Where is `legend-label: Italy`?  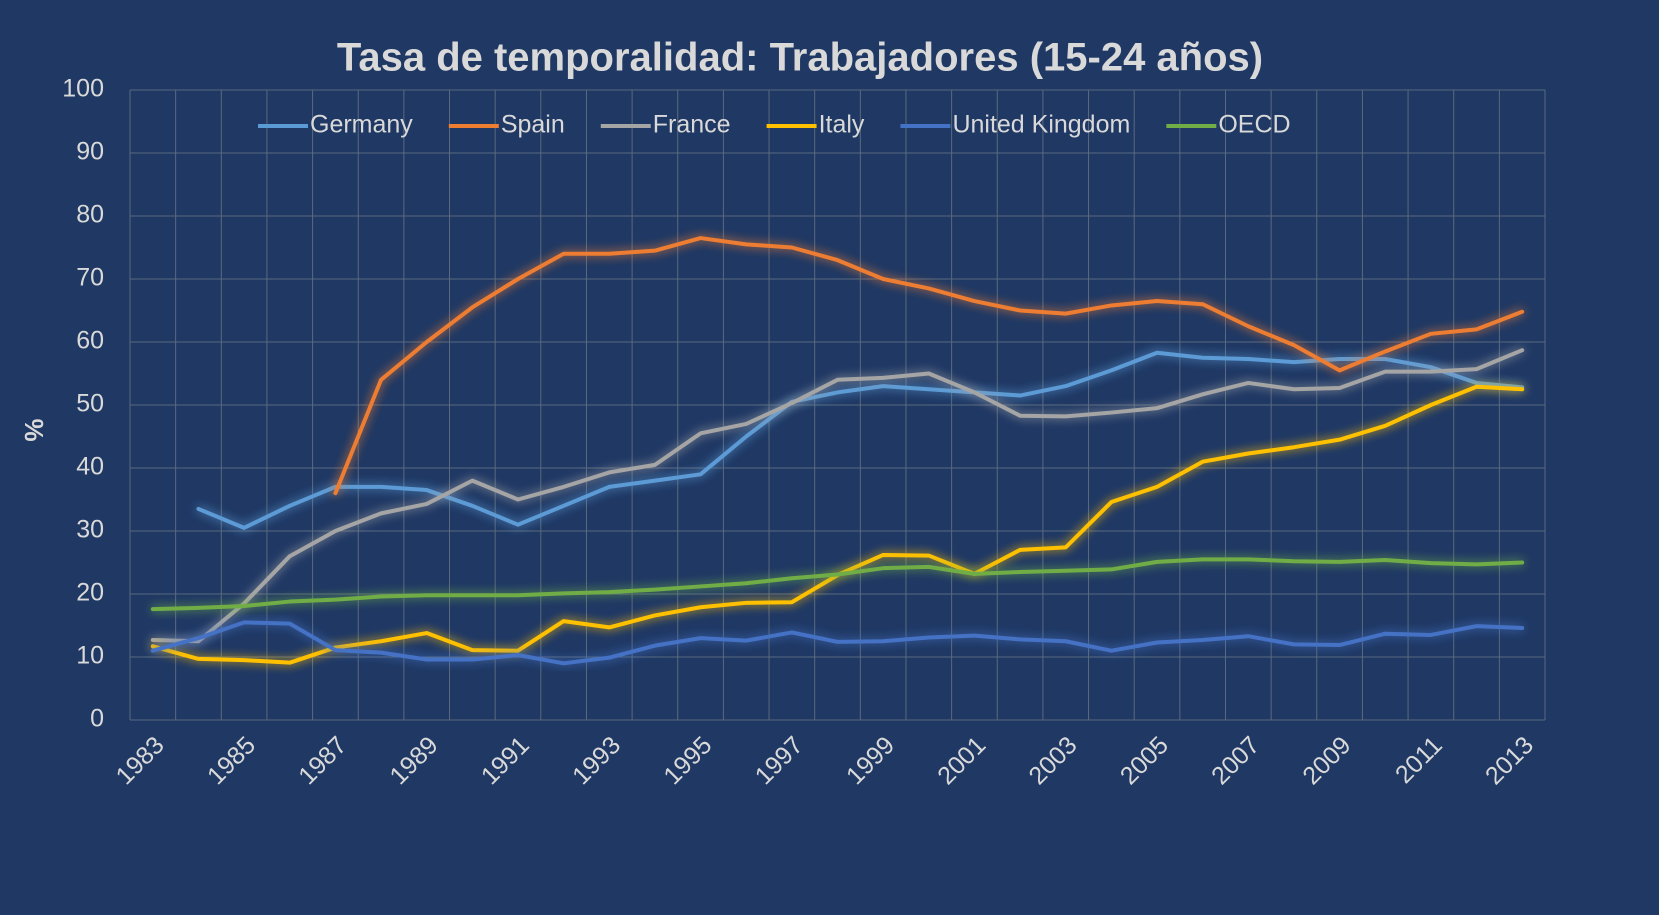
legend-label: Italy is located at coordinates (842, 125).